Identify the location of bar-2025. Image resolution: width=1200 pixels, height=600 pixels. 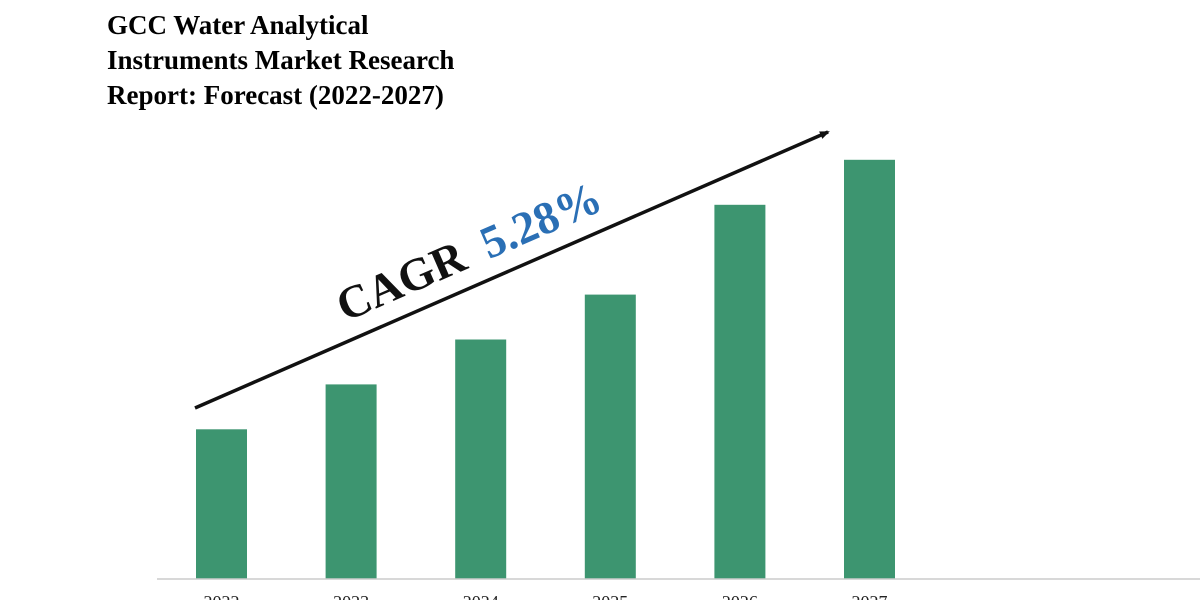
(610, 436).